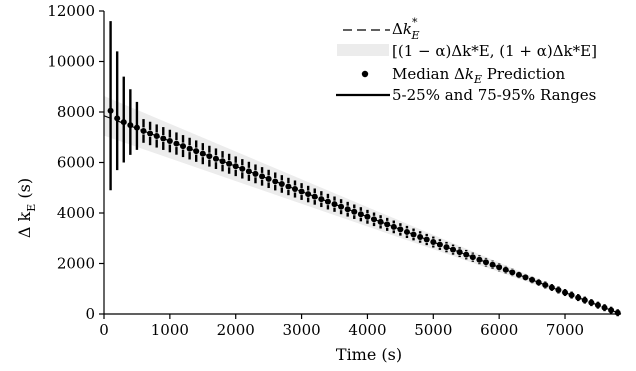  What do you see at coordinates (71, 11) in the screenshot?
I see `y-tick-label: 12000` at bounding box center [71, 11].